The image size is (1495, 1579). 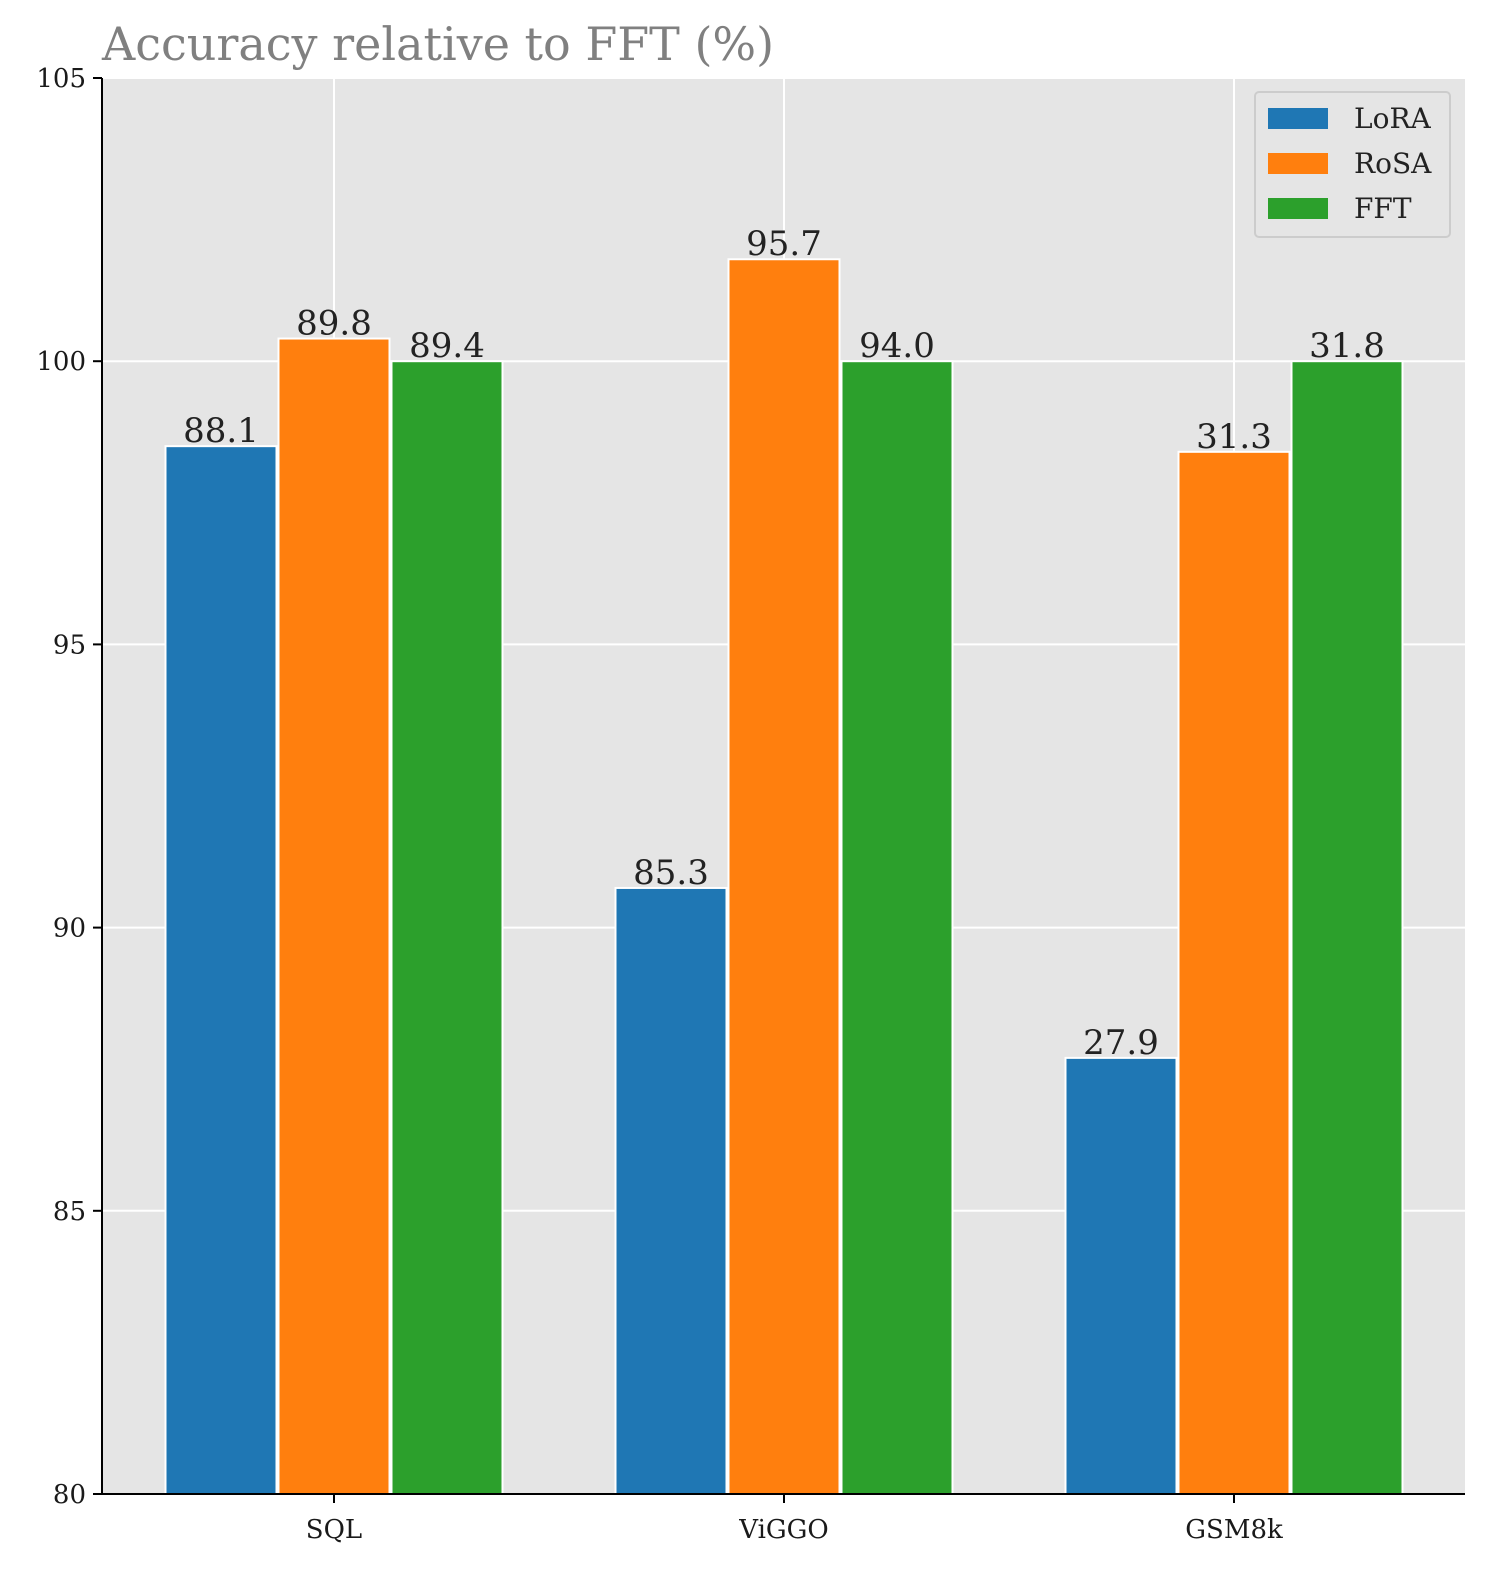 I want to click on data-label-fft-viggo: 94.0, so click(x=897, y=346).